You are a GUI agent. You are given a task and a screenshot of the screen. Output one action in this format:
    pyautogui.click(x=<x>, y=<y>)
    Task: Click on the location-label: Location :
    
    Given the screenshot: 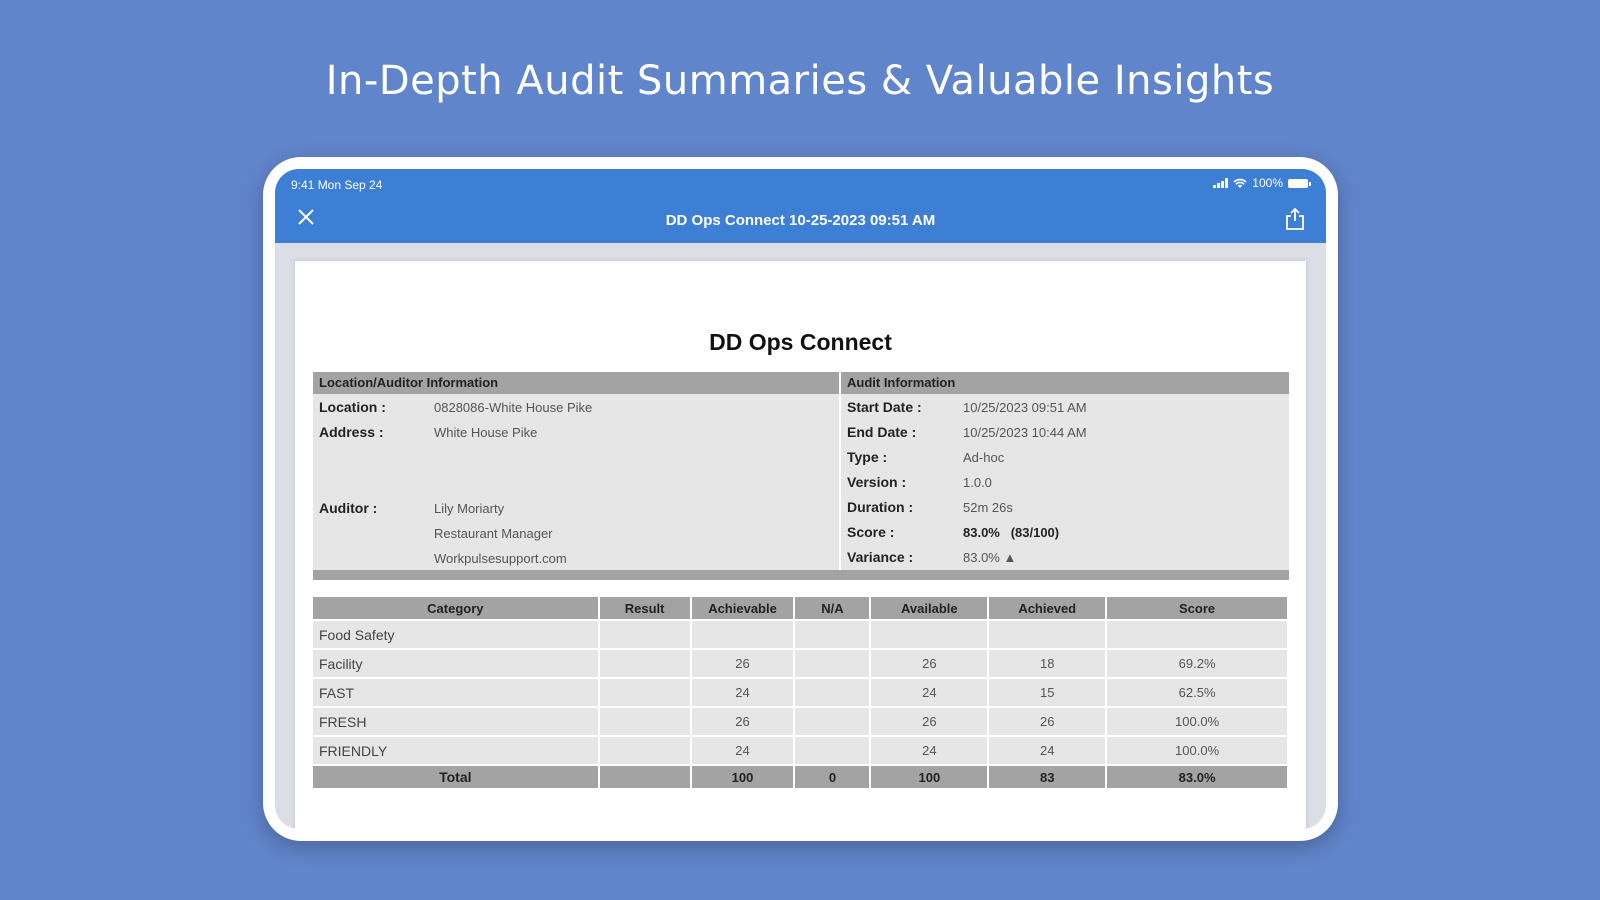 What is the action you would take?
    pyautogui.click(x=352, y=407)
    